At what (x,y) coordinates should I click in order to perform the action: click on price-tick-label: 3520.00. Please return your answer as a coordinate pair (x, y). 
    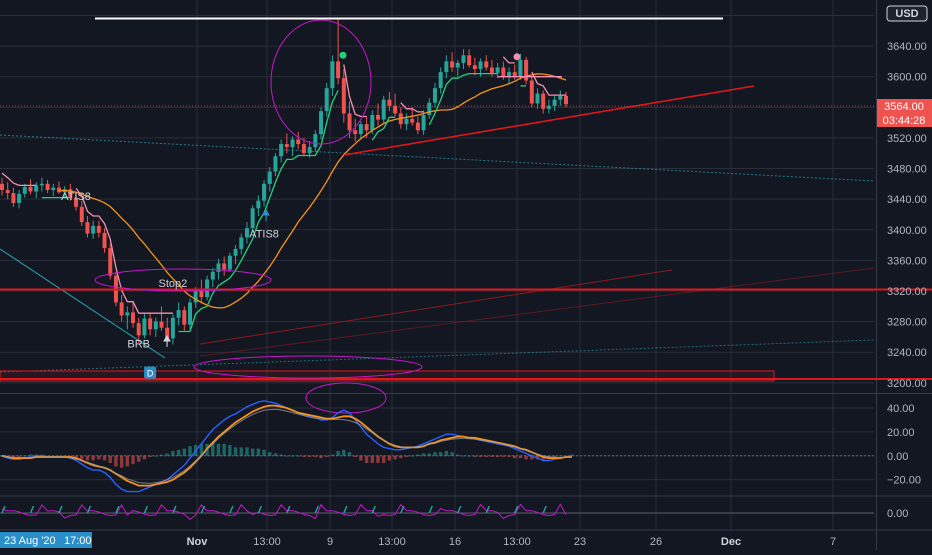
    Looking at the image, I should click on (907, 139).